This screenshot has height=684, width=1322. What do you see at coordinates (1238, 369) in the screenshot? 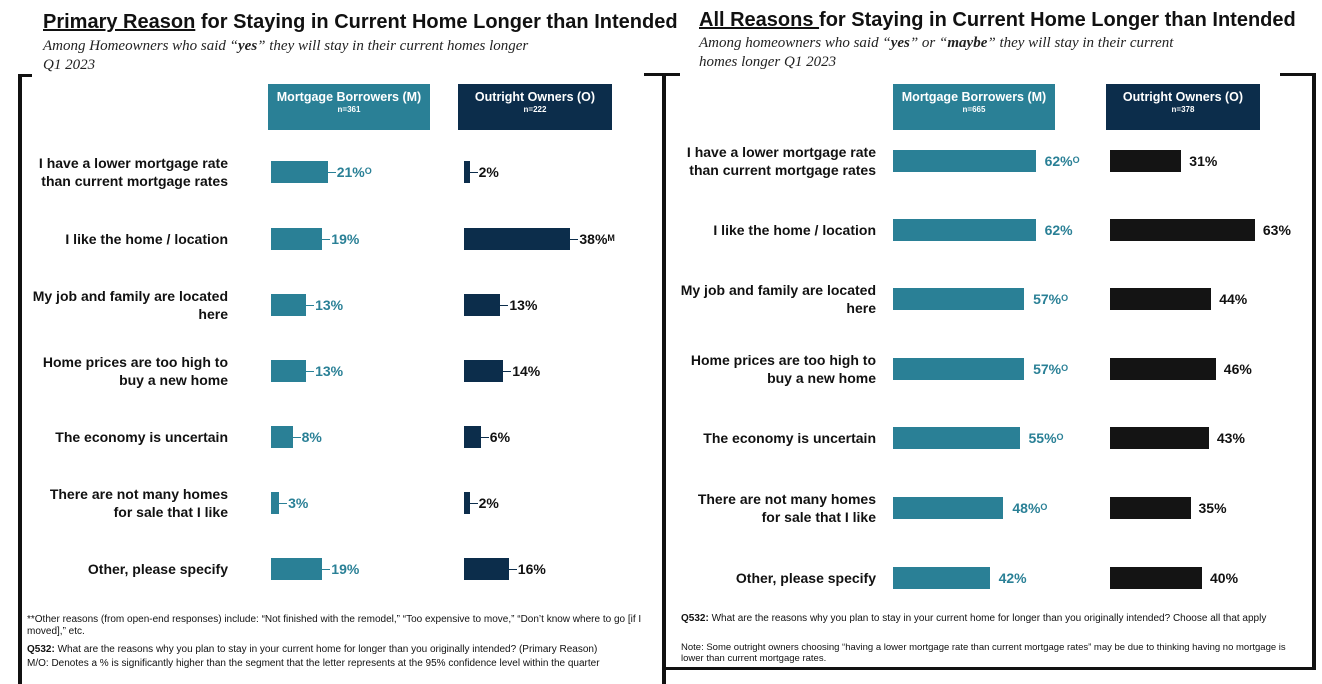
I see `right-value-outright: 46%` at bounding box center [1238, 369].